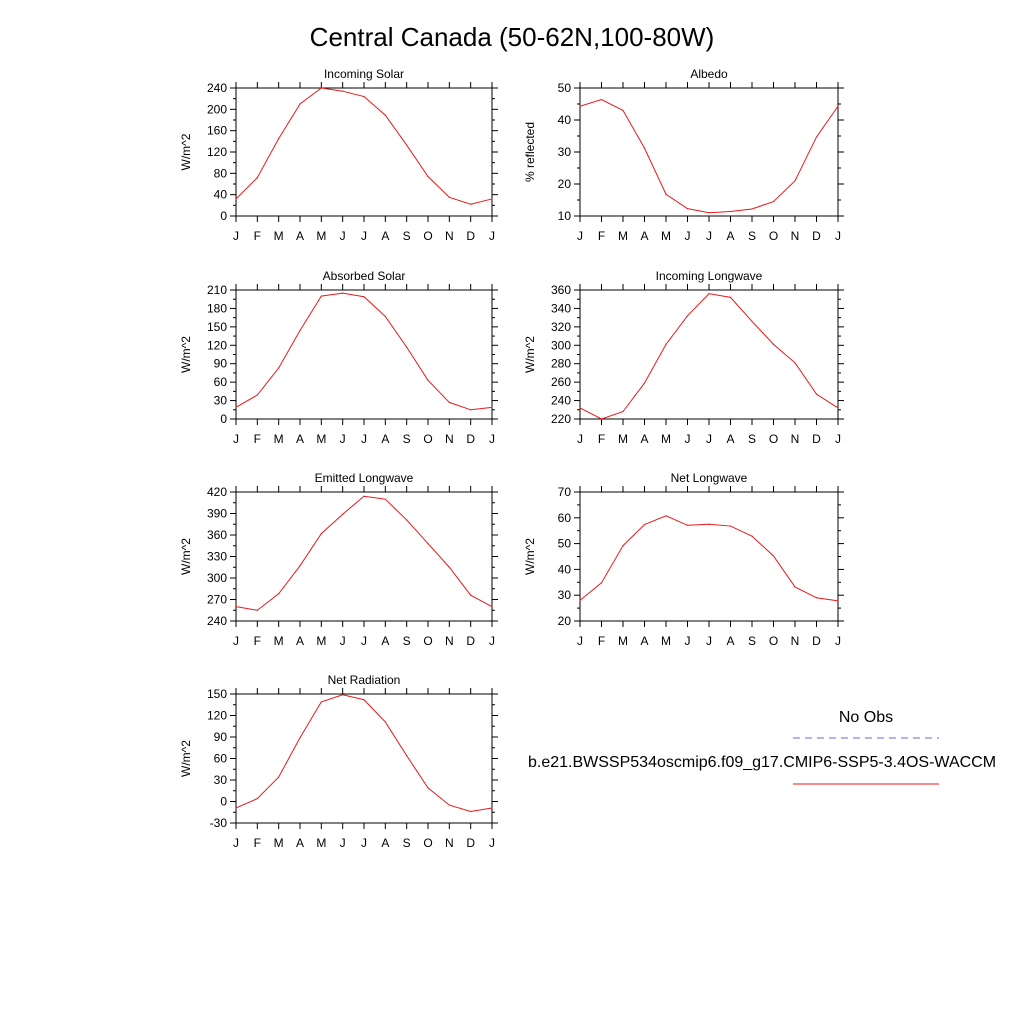 The height and width of the screenshot is (1024, 1024). What do you see at coordinates (709, 478) in the screenshot?
I see `panel-title-net-longwave: Net Longwave` at bounding box center [709, 478].